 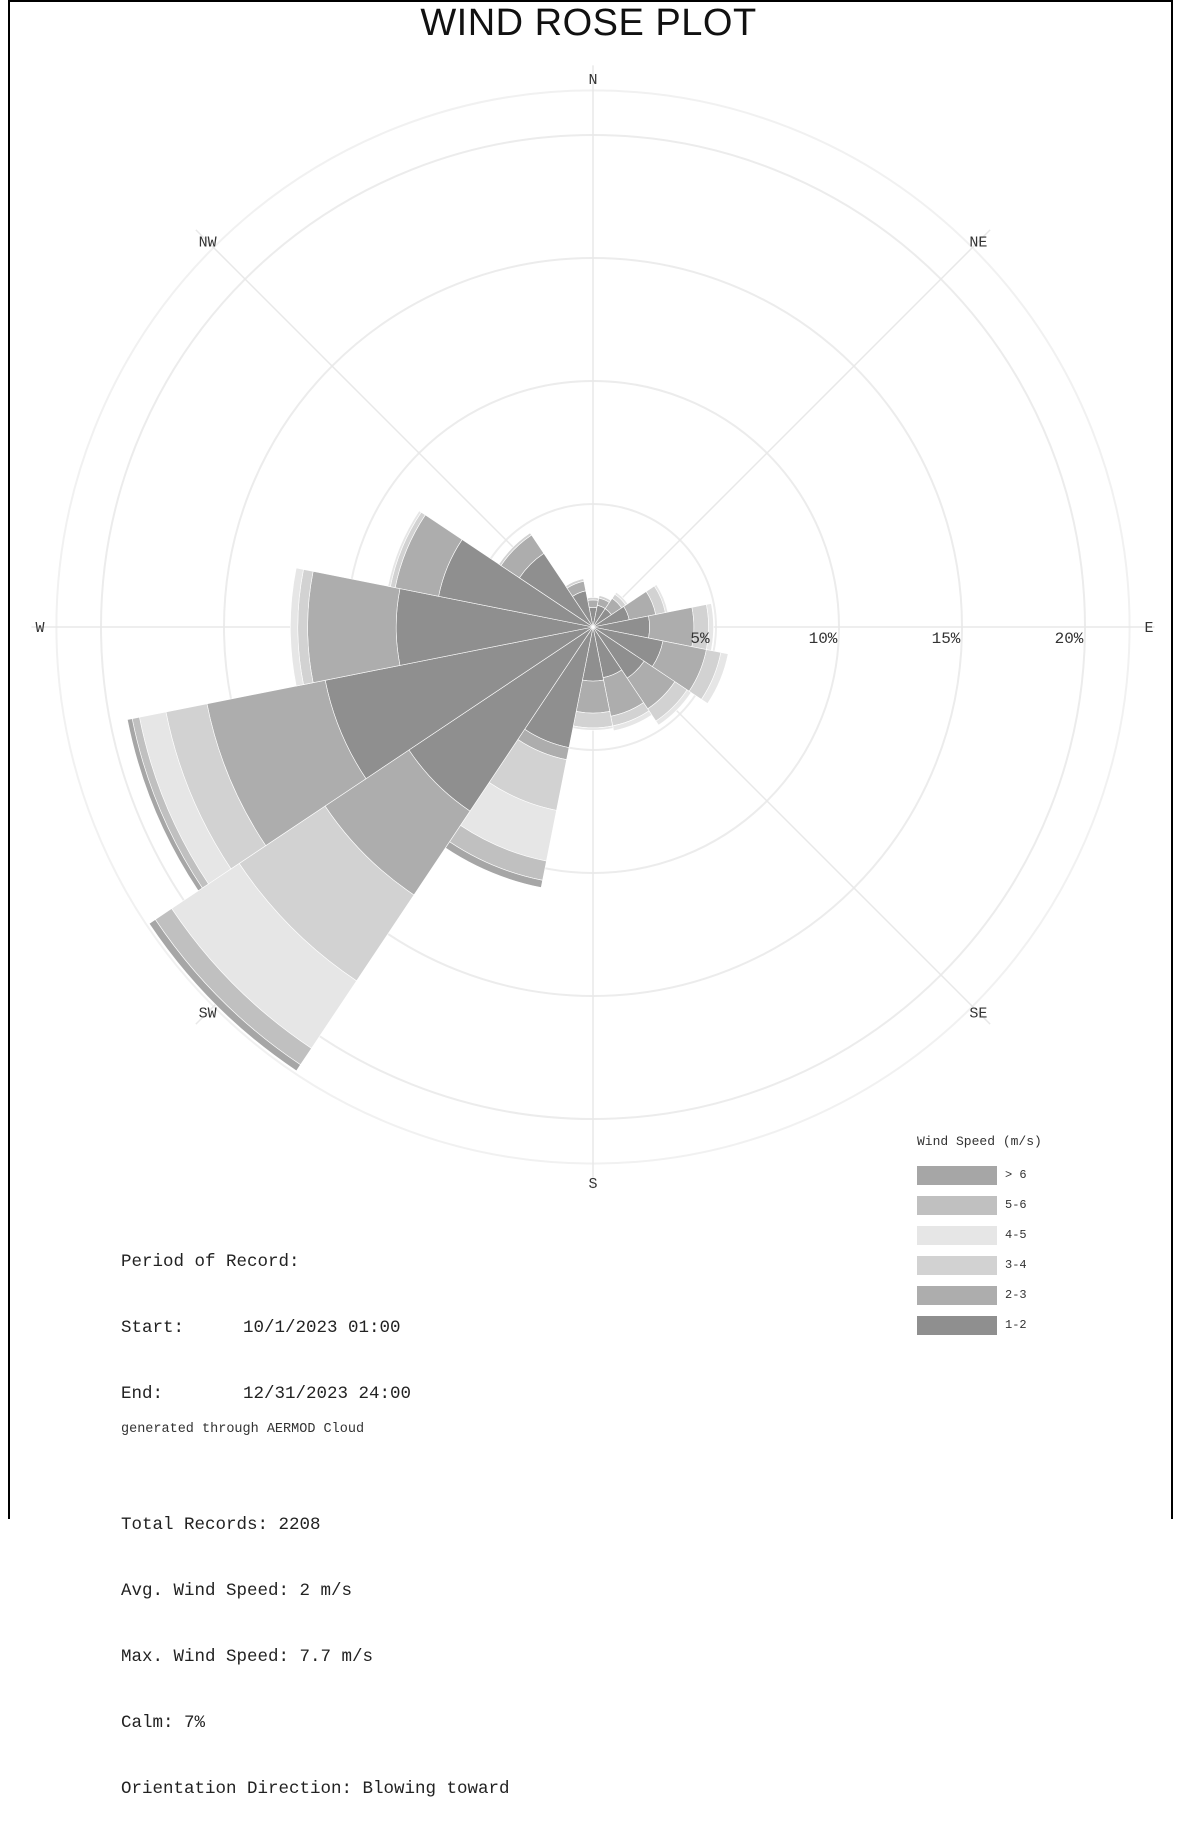 What do you see at coordinates (1016, 1175) in the screenshot?
I see `legend-label: > 6` at bounding box center [1016, 1175].